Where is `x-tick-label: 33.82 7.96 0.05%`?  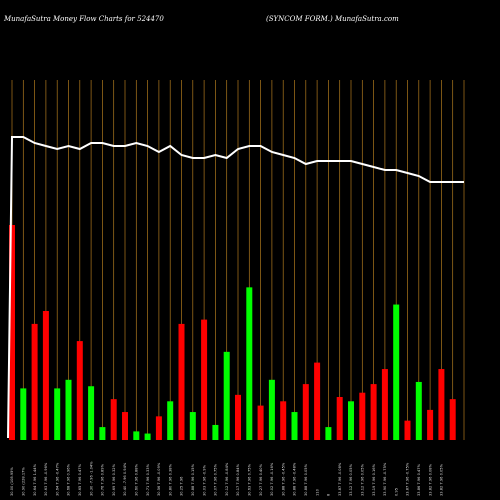 x-tick-label: 33.82 7.96 0.05% is located at coordinates (442, 479).